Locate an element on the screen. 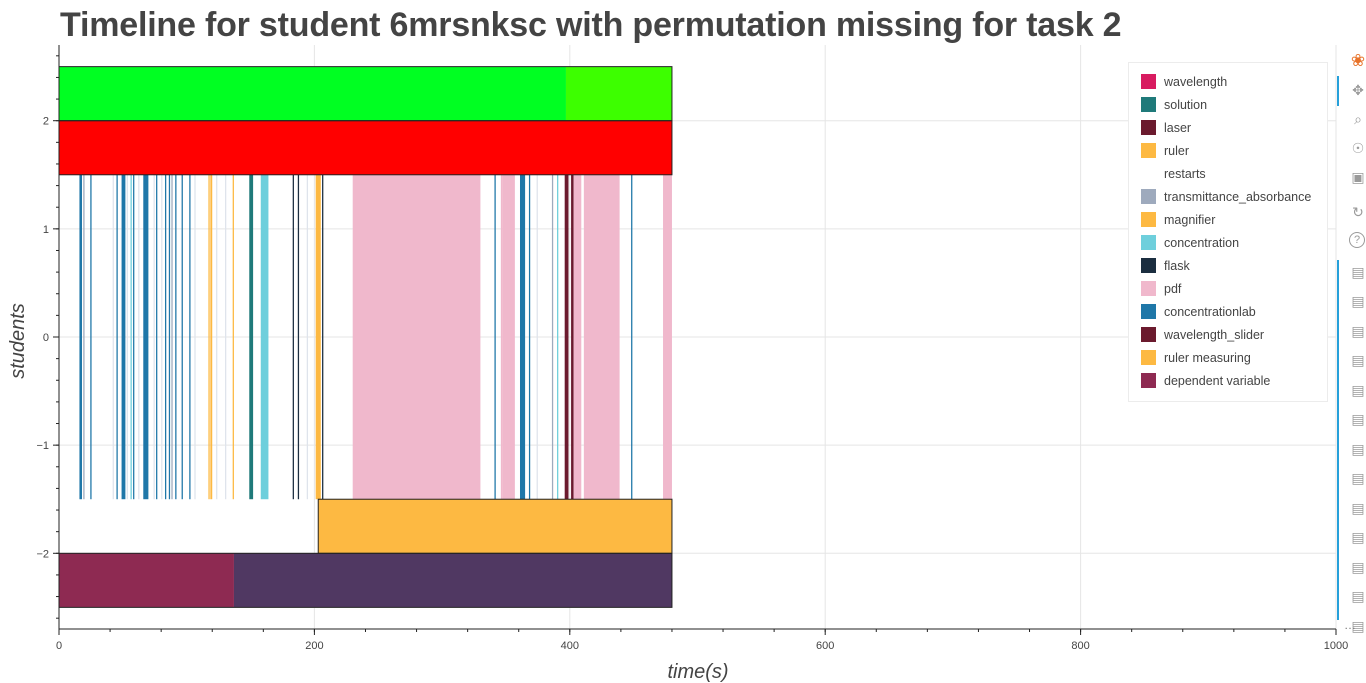 The image size is (1366, 683). save-icon: ▣ is located at coordinates (1358, 176).